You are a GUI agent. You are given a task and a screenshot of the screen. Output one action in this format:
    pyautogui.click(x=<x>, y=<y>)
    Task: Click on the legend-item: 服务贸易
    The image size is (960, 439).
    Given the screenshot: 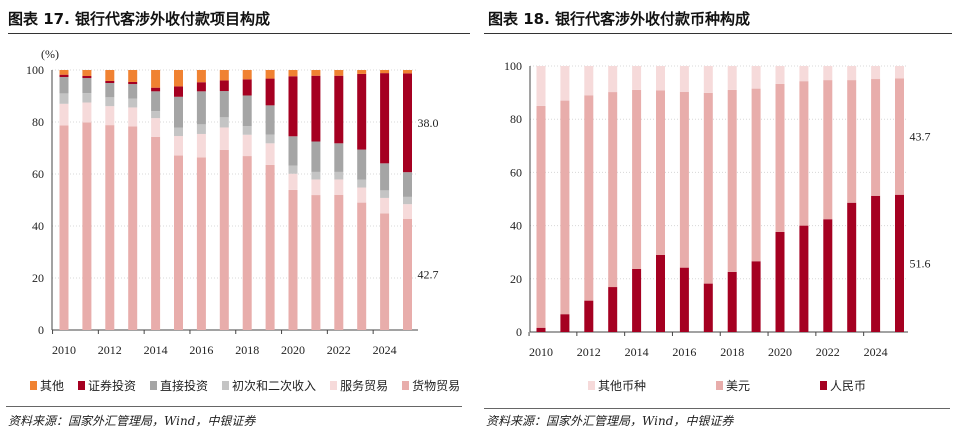 What is the action you would take?
    pyautogui.click(x=359, y=385)
    